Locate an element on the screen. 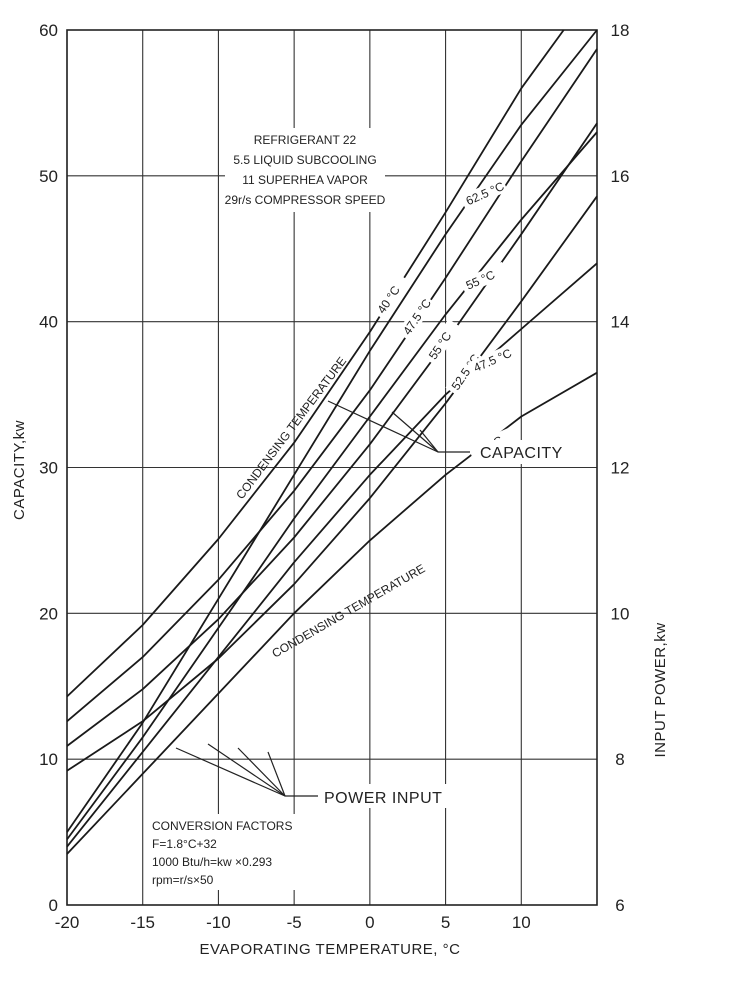 Image resolution: width=753 pixels, height=981 pixels. capacity-label-bg-40-c is located at coordinates (390, 296).